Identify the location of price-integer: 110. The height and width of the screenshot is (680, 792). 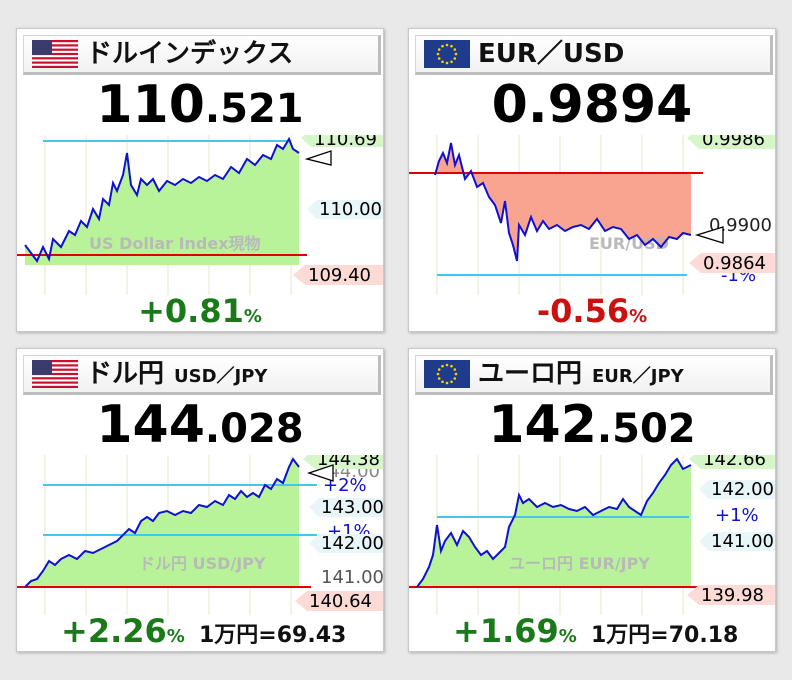
(150, 105).